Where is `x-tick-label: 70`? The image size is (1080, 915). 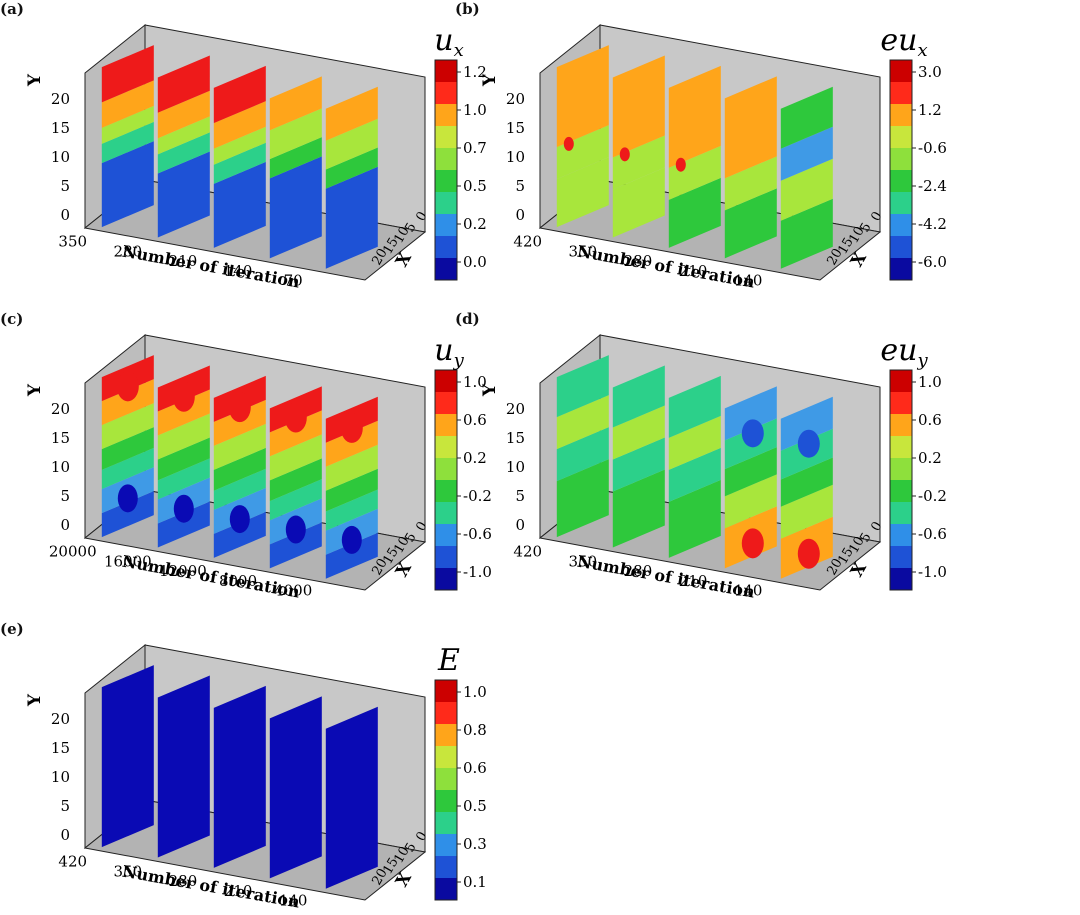 x-tick-label: 70 is located at coordinates (293, 281).